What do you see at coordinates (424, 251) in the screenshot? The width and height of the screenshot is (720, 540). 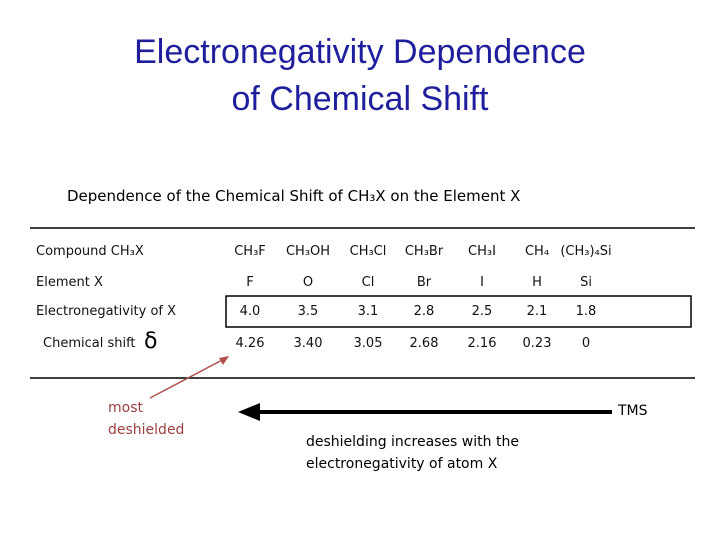 I see `cell: CH₃Br` at bounding box center [424, 251].